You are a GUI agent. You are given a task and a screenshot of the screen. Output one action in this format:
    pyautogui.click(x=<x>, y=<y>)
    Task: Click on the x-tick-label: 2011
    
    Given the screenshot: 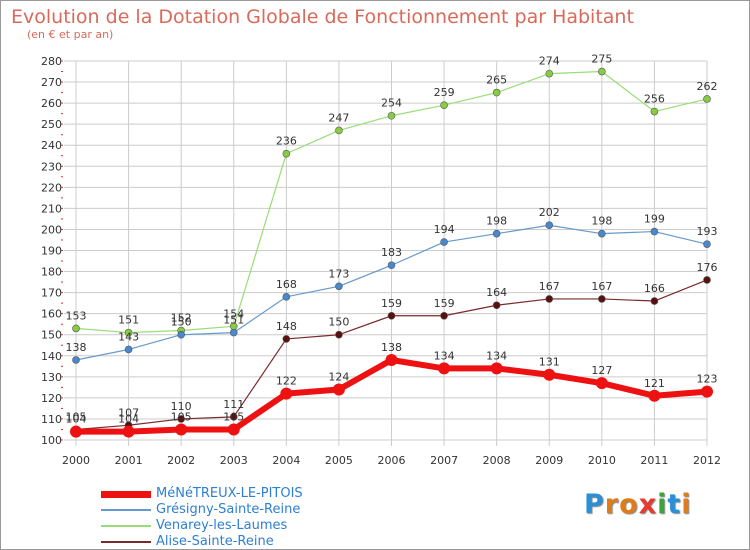 What is the action you would take?
    pyautogui.click(x=654, y=460)
    